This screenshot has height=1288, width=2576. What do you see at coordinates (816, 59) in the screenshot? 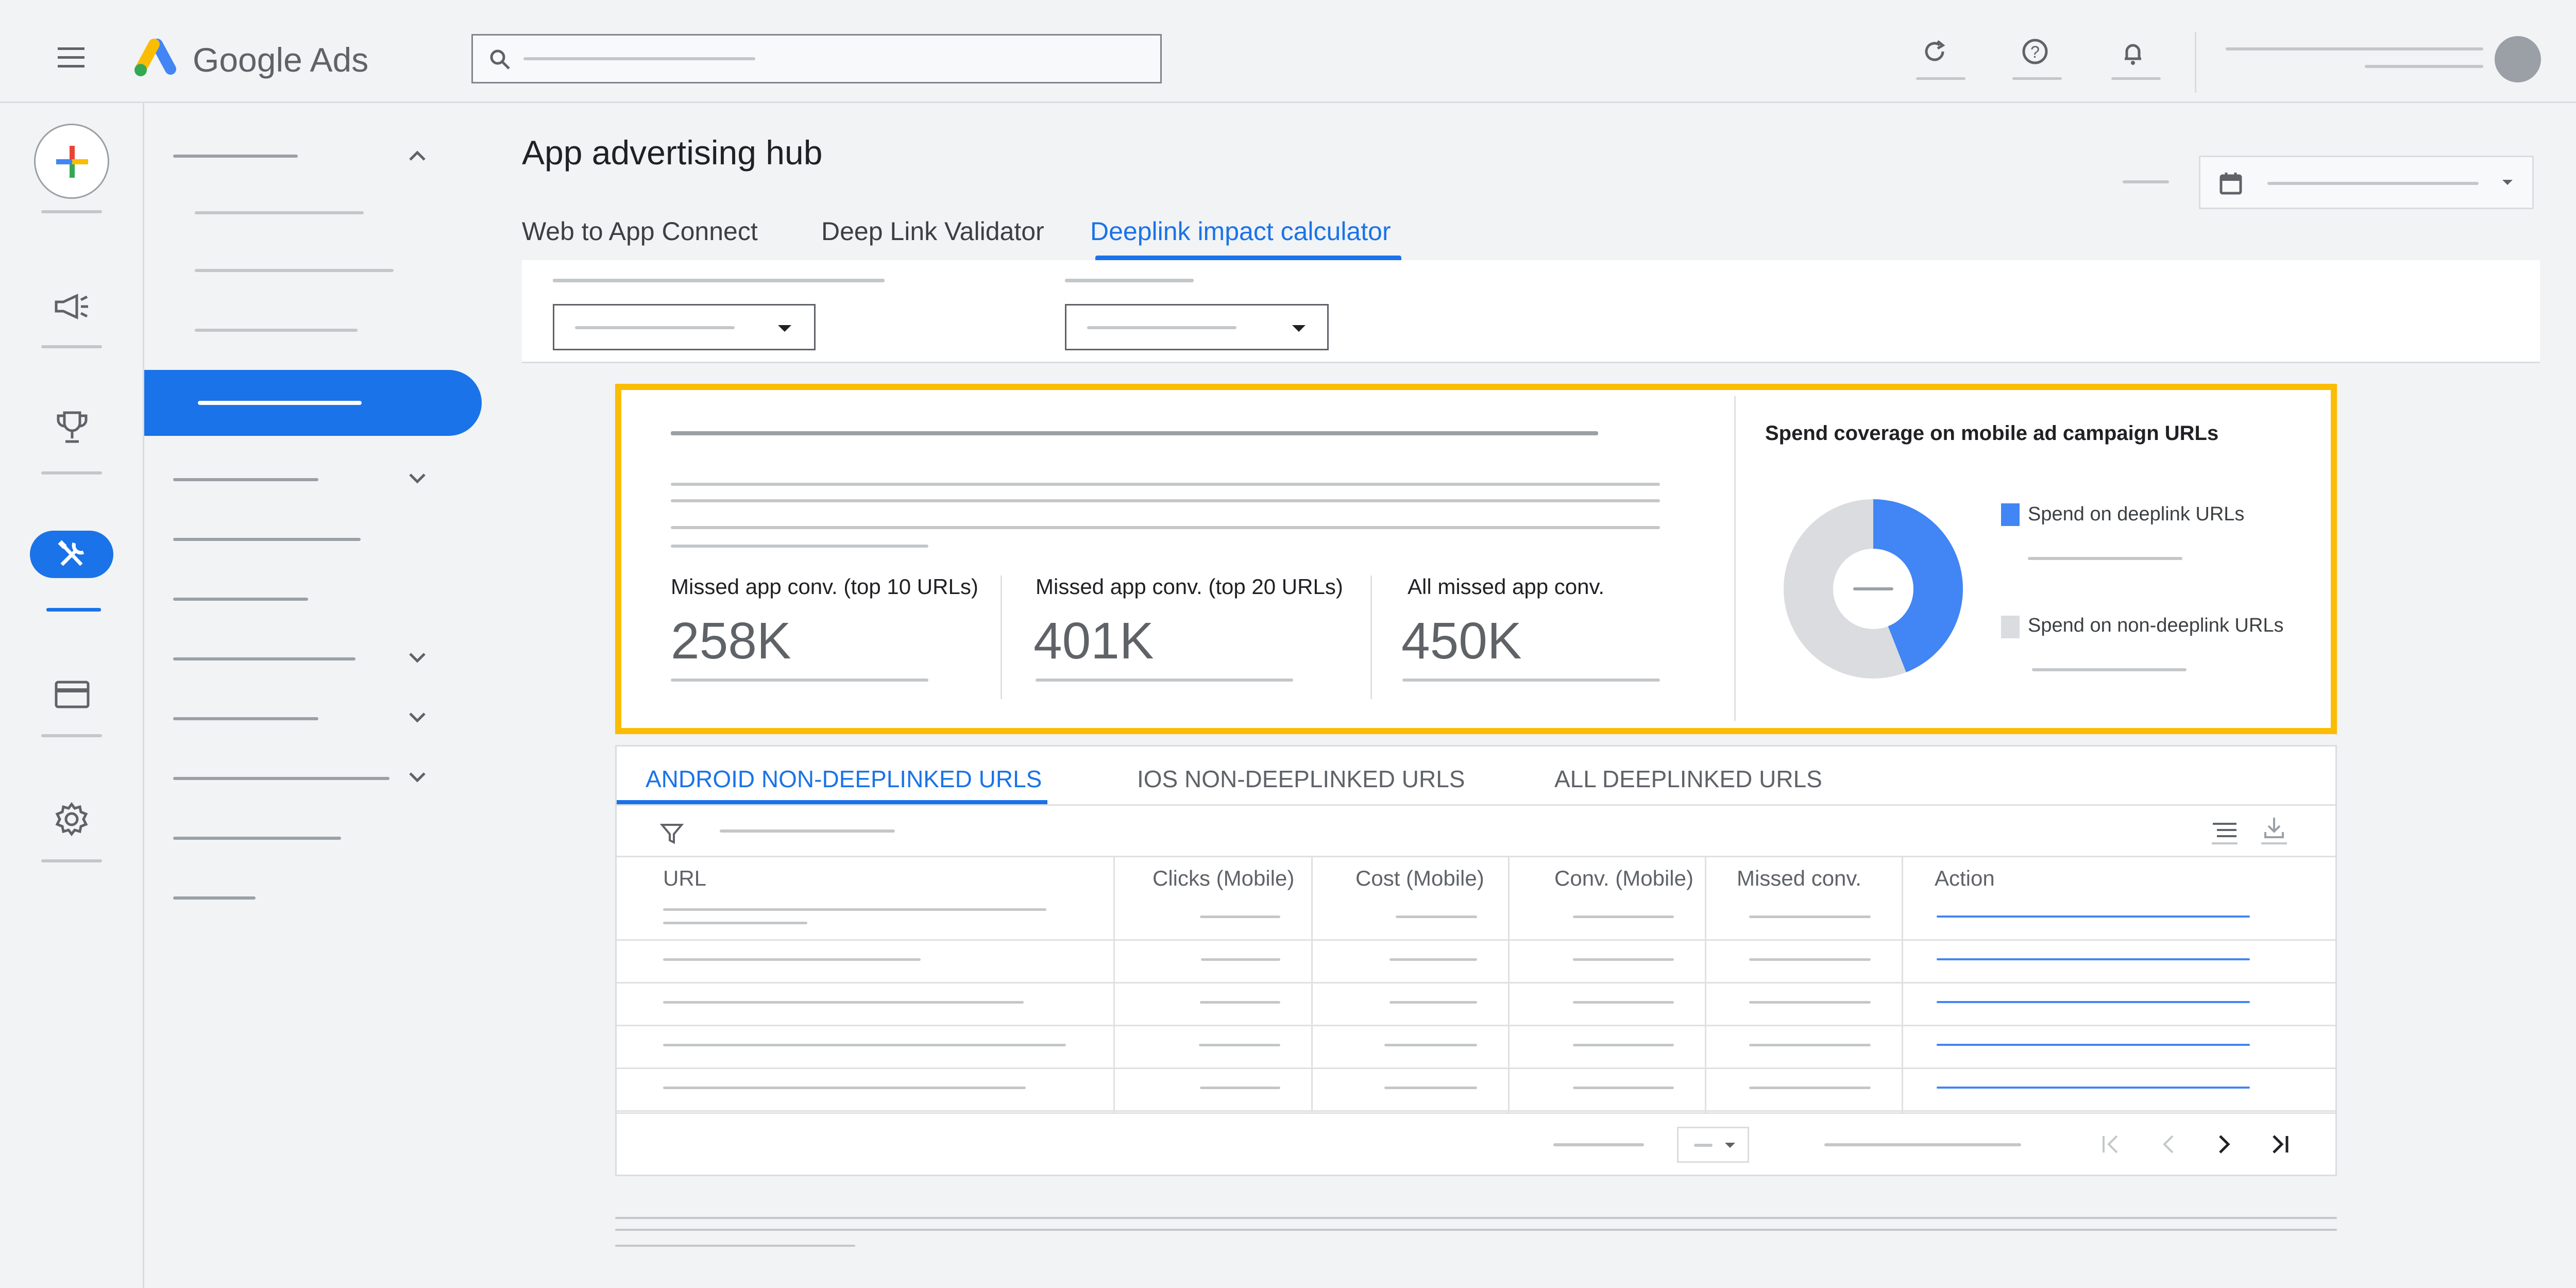
I see `search-input` at bounding box center [816, 59].